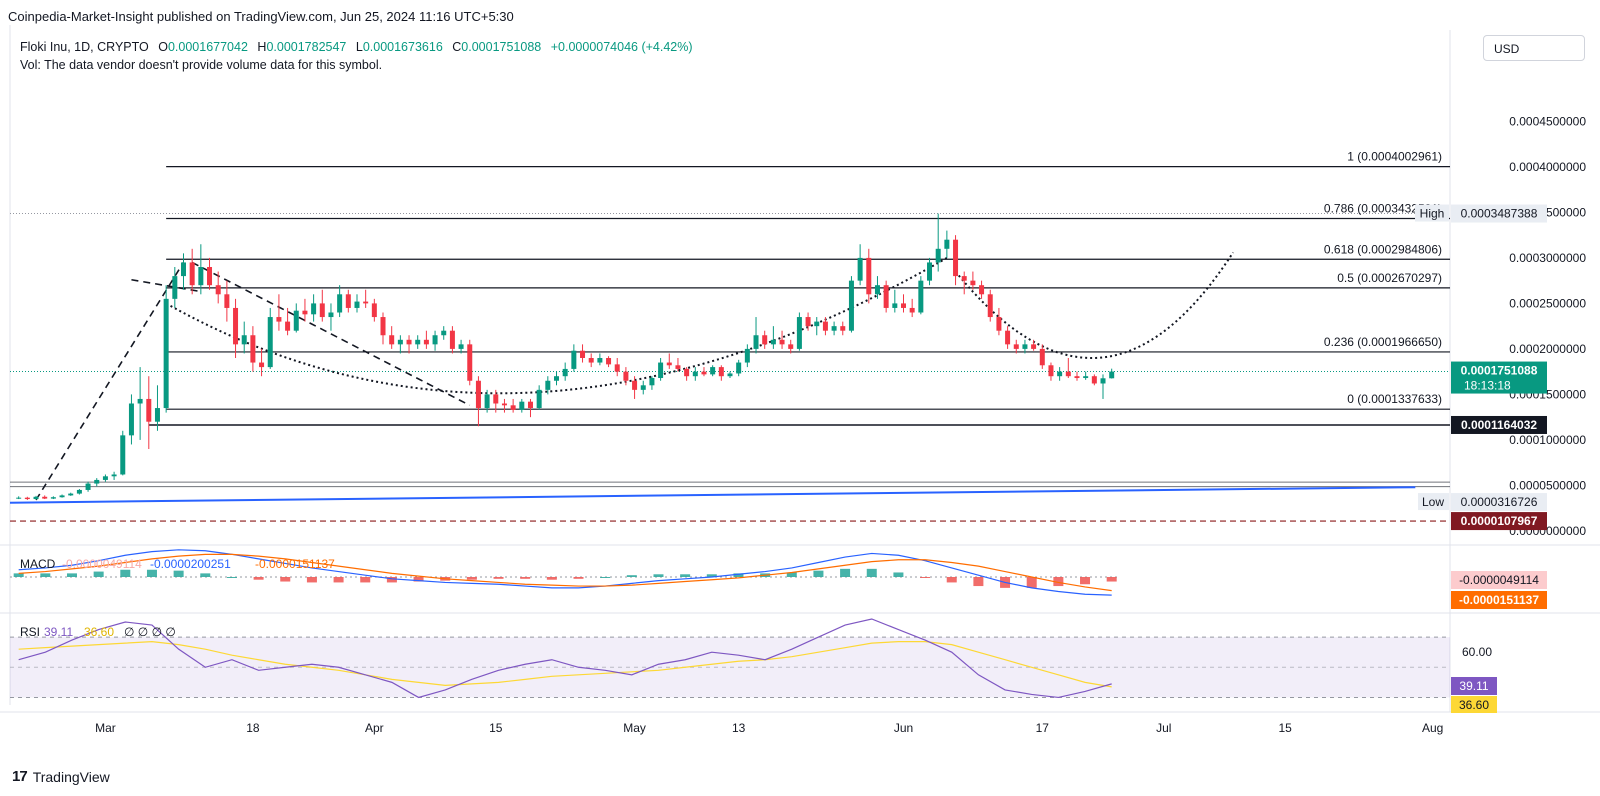 Image resolution: width=1600 pixels, height=796 pixels. Describe the element at coordinates (38, 564) in the screenshot. I see `macd-title: MACD` at that location.